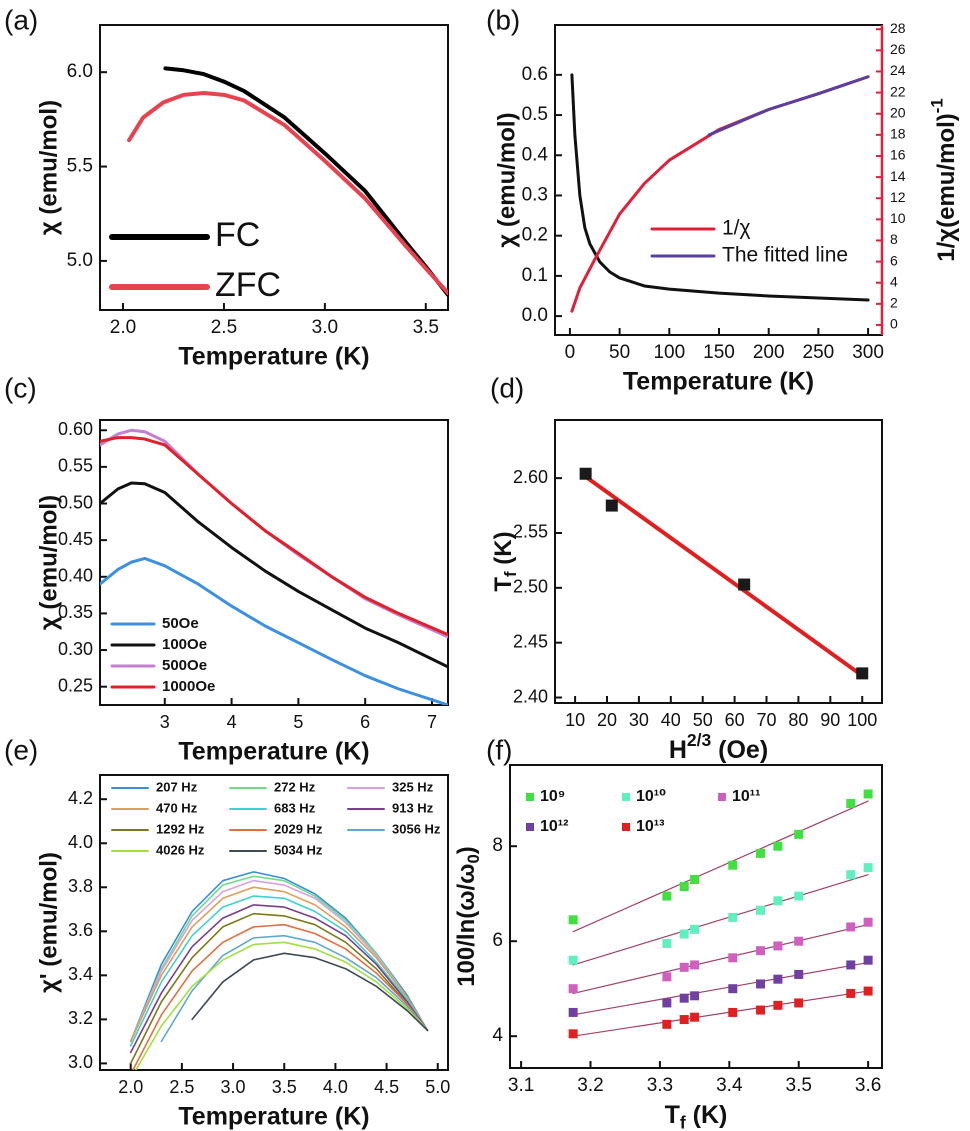  What do you see at coordinates (898, 134) in the screenshot?
I see `y2-tick-label: 18` at bounding box center [898, 134].